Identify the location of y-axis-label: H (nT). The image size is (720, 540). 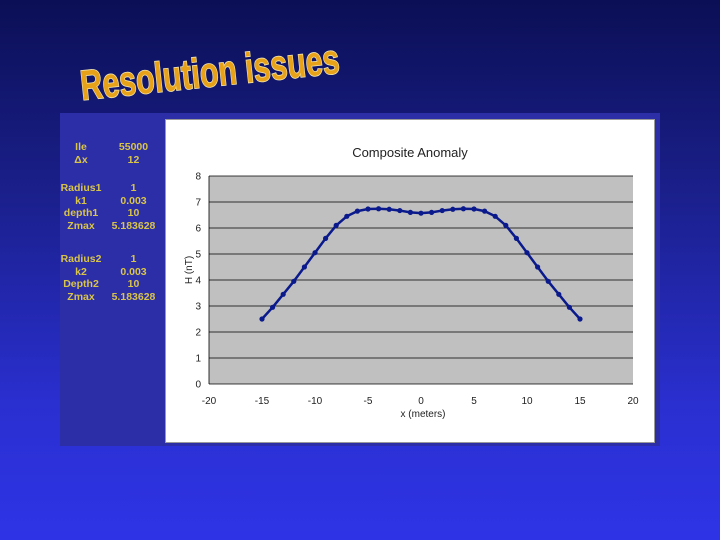
(189, 270).